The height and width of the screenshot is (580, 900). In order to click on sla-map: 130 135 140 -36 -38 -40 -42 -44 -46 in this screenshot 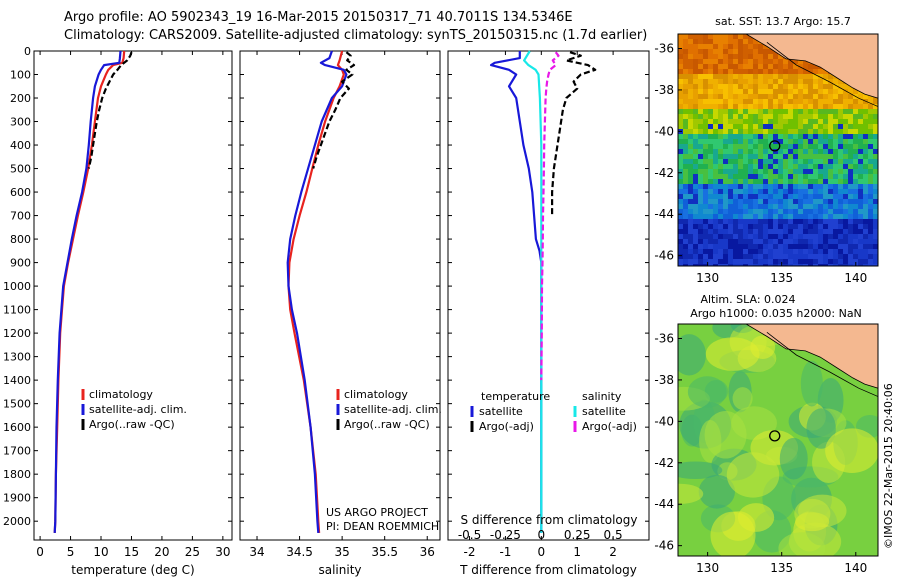, I will do `click(766, 449)`.